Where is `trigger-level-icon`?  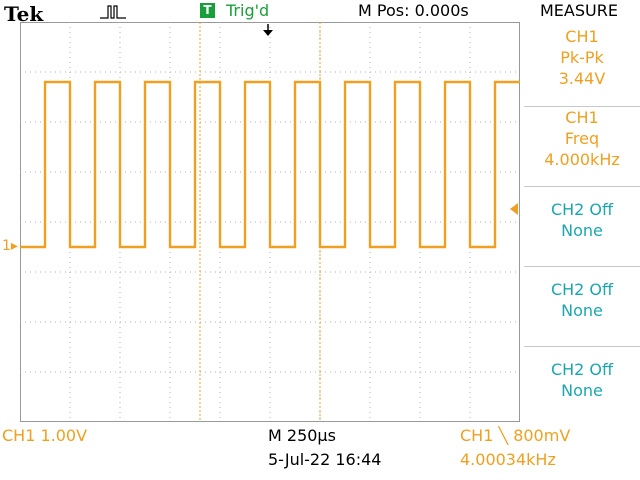
trigger-level-icon is located at coordinates (514, 209).